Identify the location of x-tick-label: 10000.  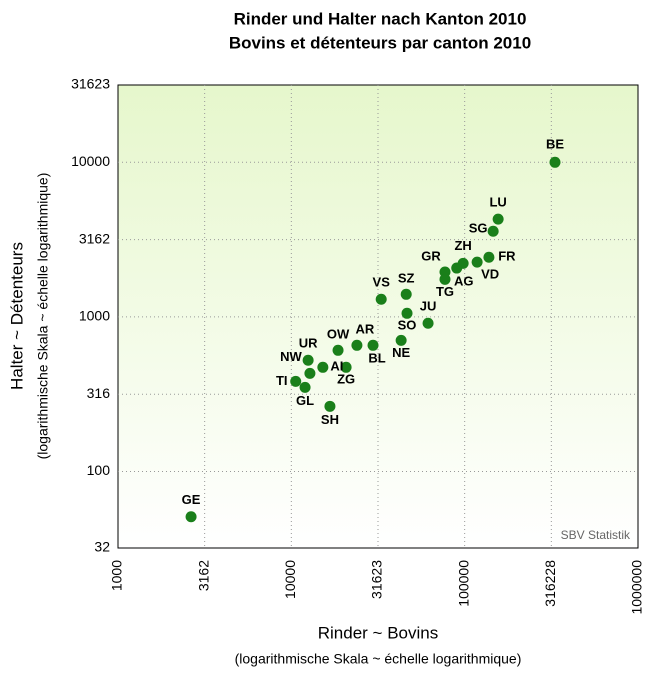
(290, 579).